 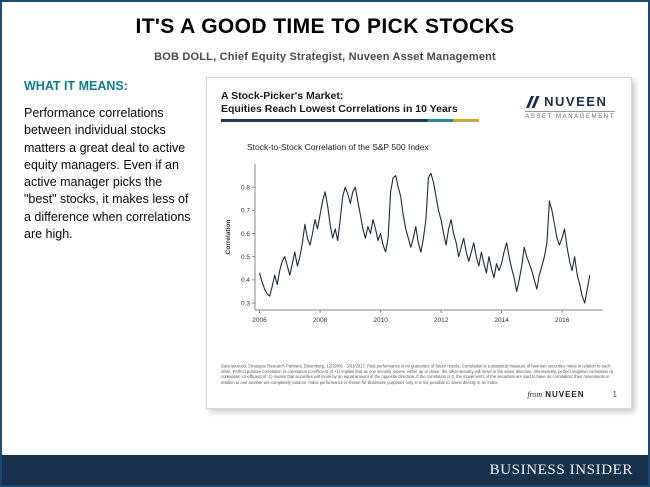 What do you see at coordinates (76, 86) in the screenshot?
I see `sidebar-heading: WHAT IT MEANS:` at bounding box center [76, 86].